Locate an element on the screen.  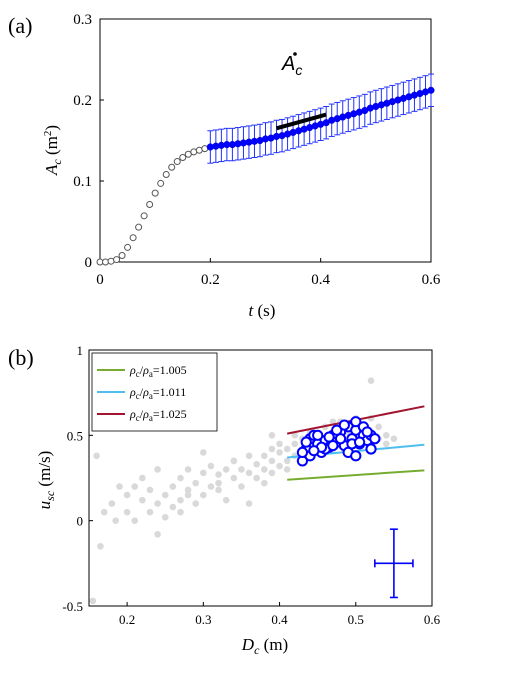
y-tick-label: 1 is located at coordinates (80, 350).